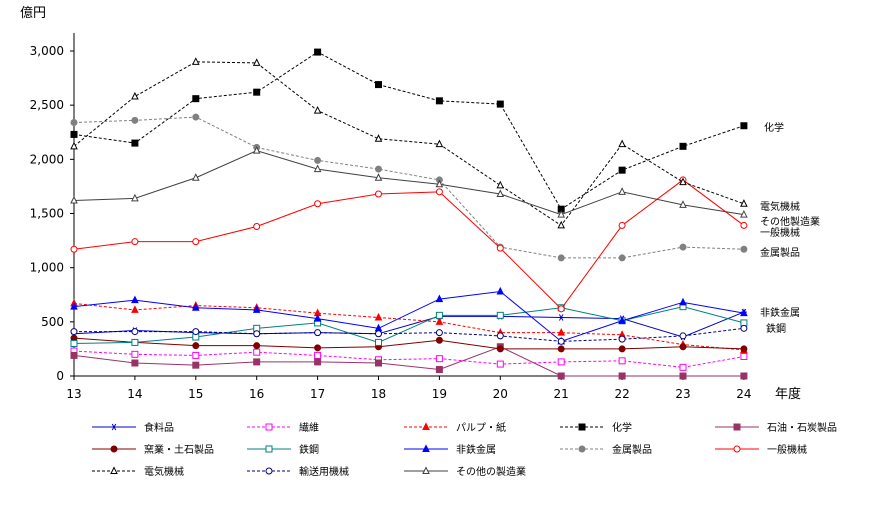 This screenshot has width=893, height=515. I want to click on x-tick-label: 13, so click(73, 394).